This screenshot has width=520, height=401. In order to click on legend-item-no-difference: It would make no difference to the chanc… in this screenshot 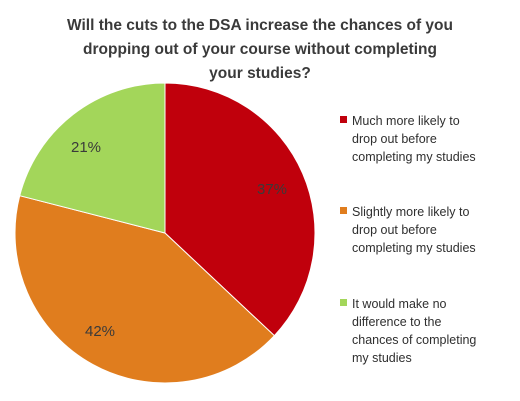, I will do `click(425, 334)`.